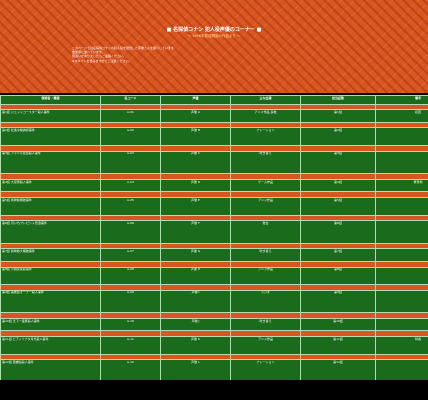  Describe the element at coordinates (130, 324) in the screenshot. I see `table-cell: A-10` at that location.